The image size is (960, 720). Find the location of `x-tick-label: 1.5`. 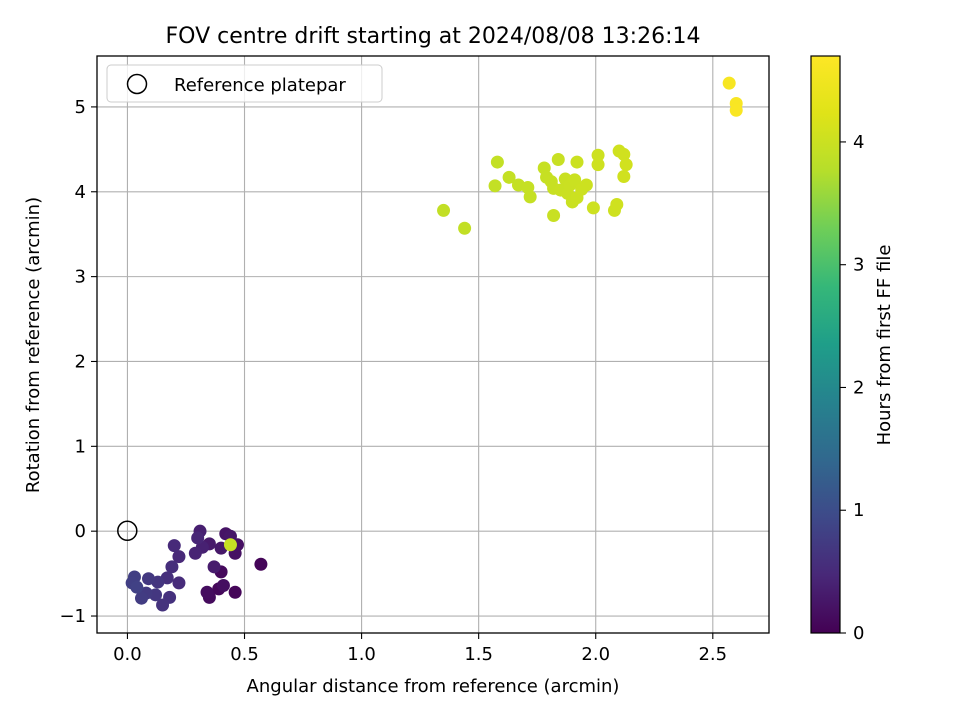

x-tick-label: 1.5 is located at coordinates (478, 654).